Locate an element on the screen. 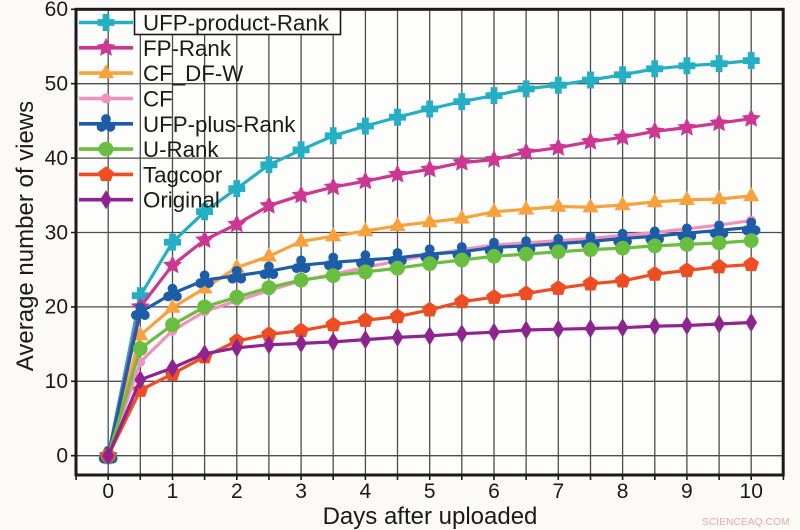 Image resolution: width=800 pixels, height=530 pixels. svg-text: 4 is located at coordinates (366, 491).